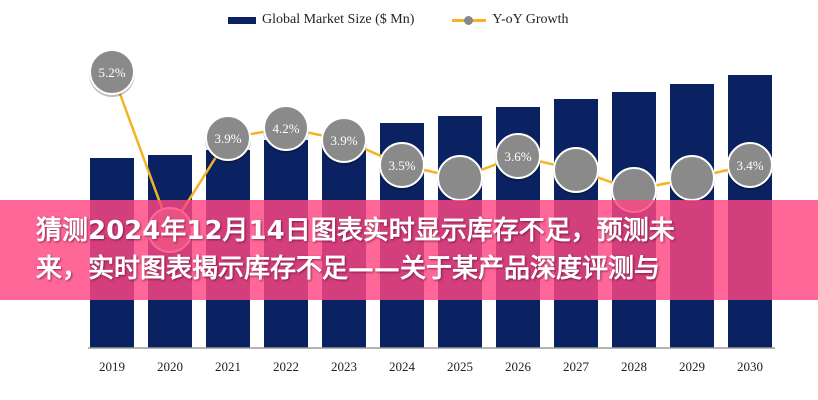 The image size is (818, 400). I want to click on growth-marker-2026, so click(518, 156).